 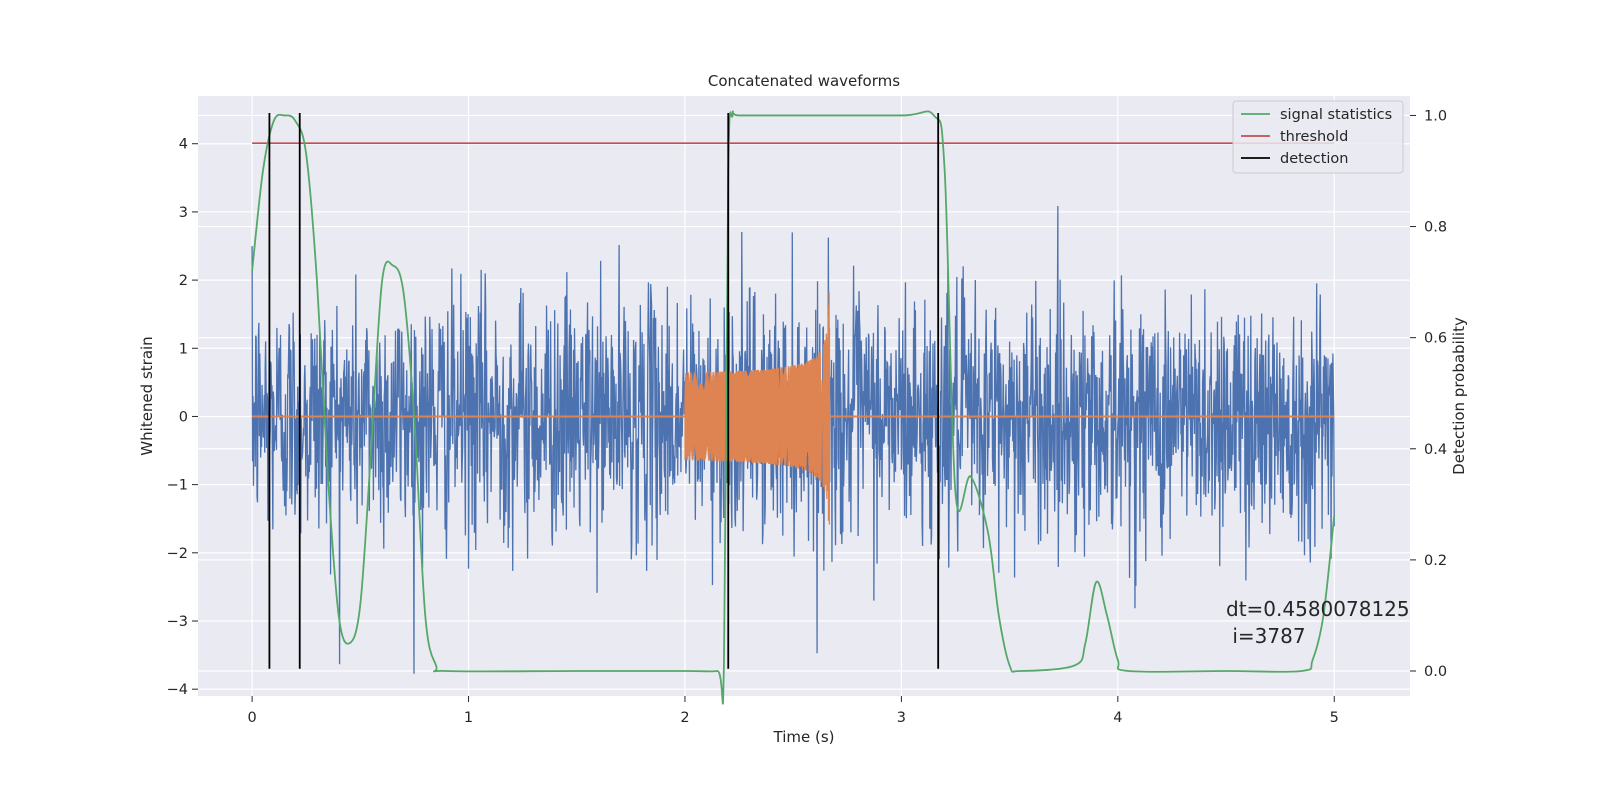 I want to click on y-tick-label: 4, so click(x=183, y=145).